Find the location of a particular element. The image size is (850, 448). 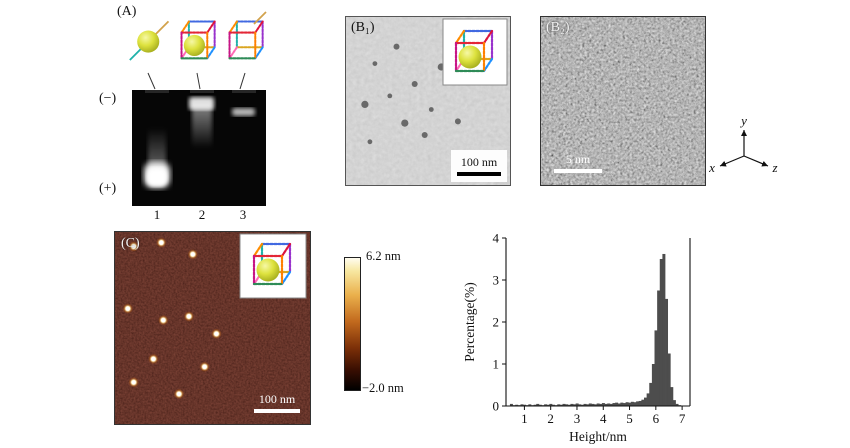

tem-image-b2: 5 nm is located at coordinates (623, 101).